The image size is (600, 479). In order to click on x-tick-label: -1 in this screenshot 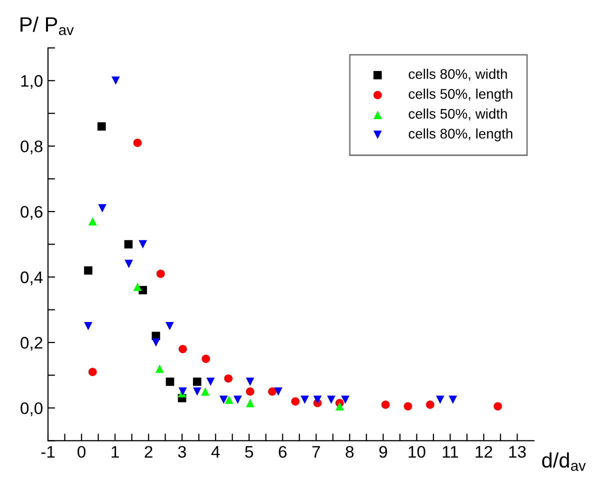, I will do `click(48, 452)`.